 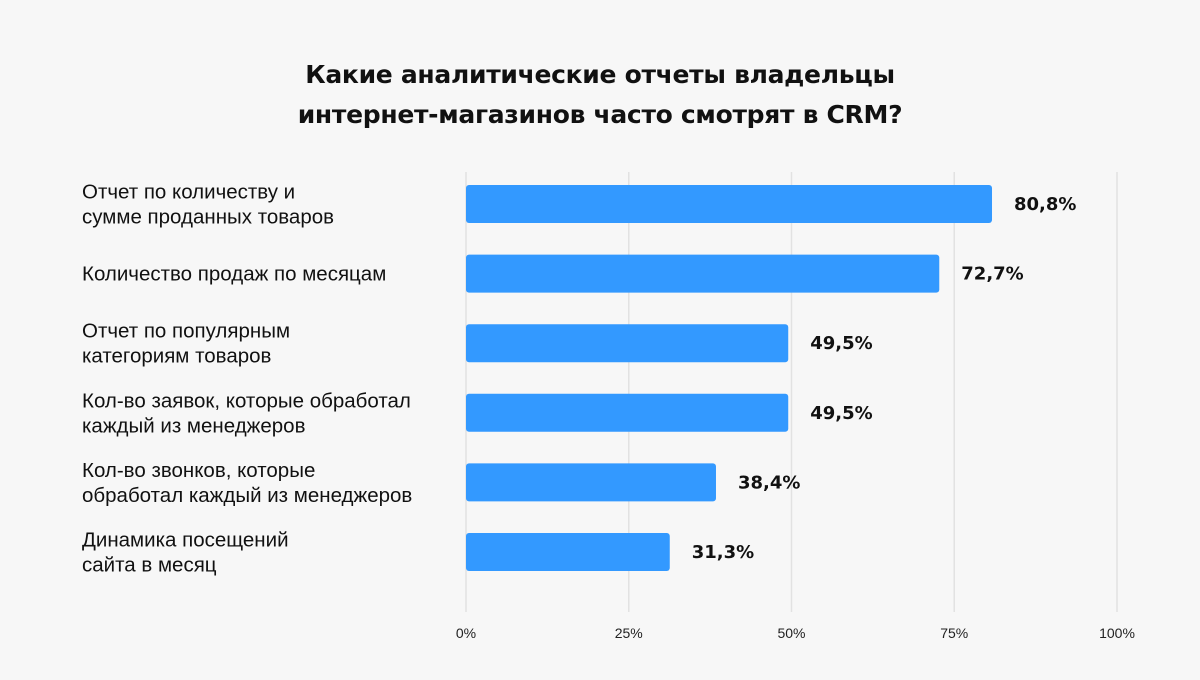 What do you see at coordinates (723, 552) in the screenshot?
I see `bar-value-label: 31,3%` at bounding box center [723, 552].